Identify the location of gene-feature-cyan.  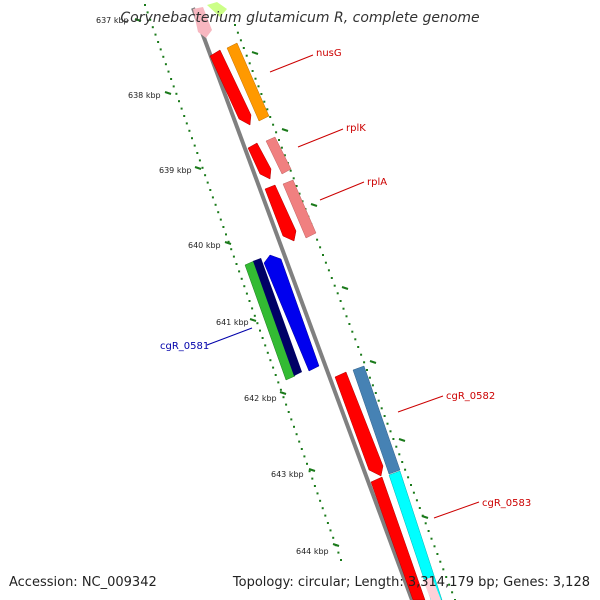
(415, 535).